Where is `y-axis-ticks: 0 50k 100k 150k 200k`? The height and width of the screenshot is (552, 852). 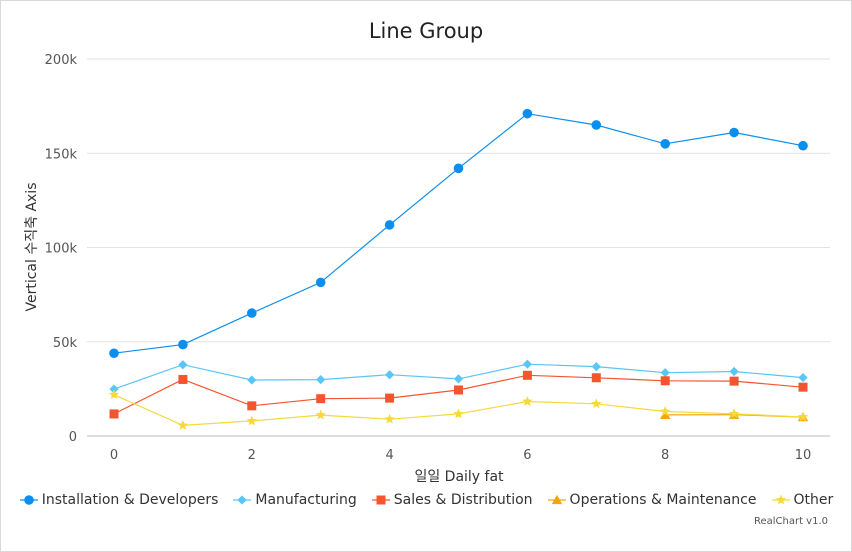
y-axis-ticks: 0 50k 100k 150k 200k is located at coordinates (61, 249).